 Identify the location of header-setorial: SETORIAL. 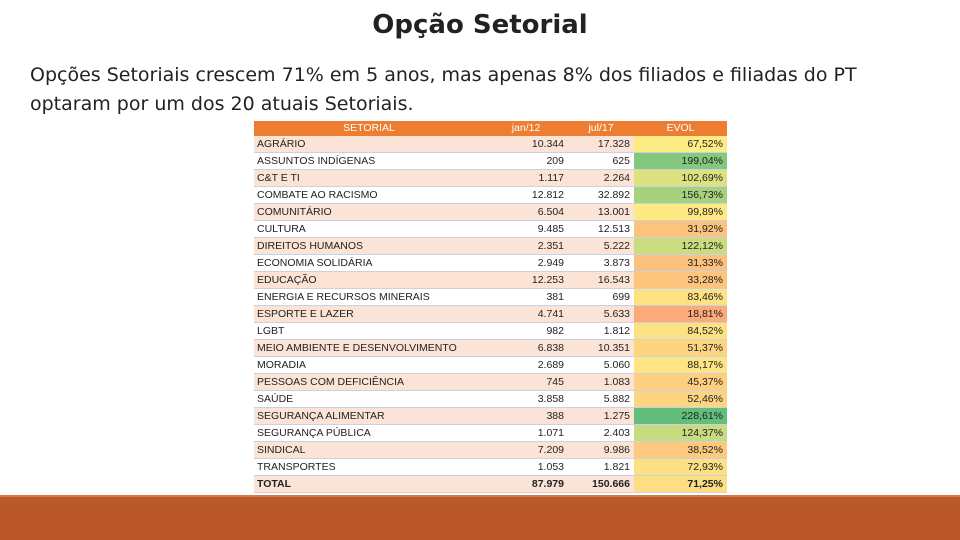
(369, 128).